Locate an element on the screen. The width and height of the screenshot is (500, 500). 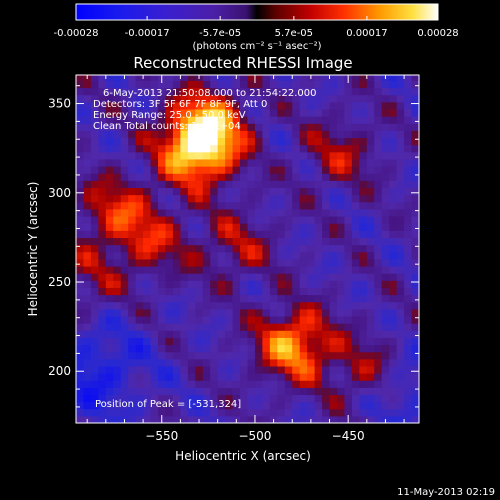
y-tick-label: 350 is located at coordinates (59, 104).